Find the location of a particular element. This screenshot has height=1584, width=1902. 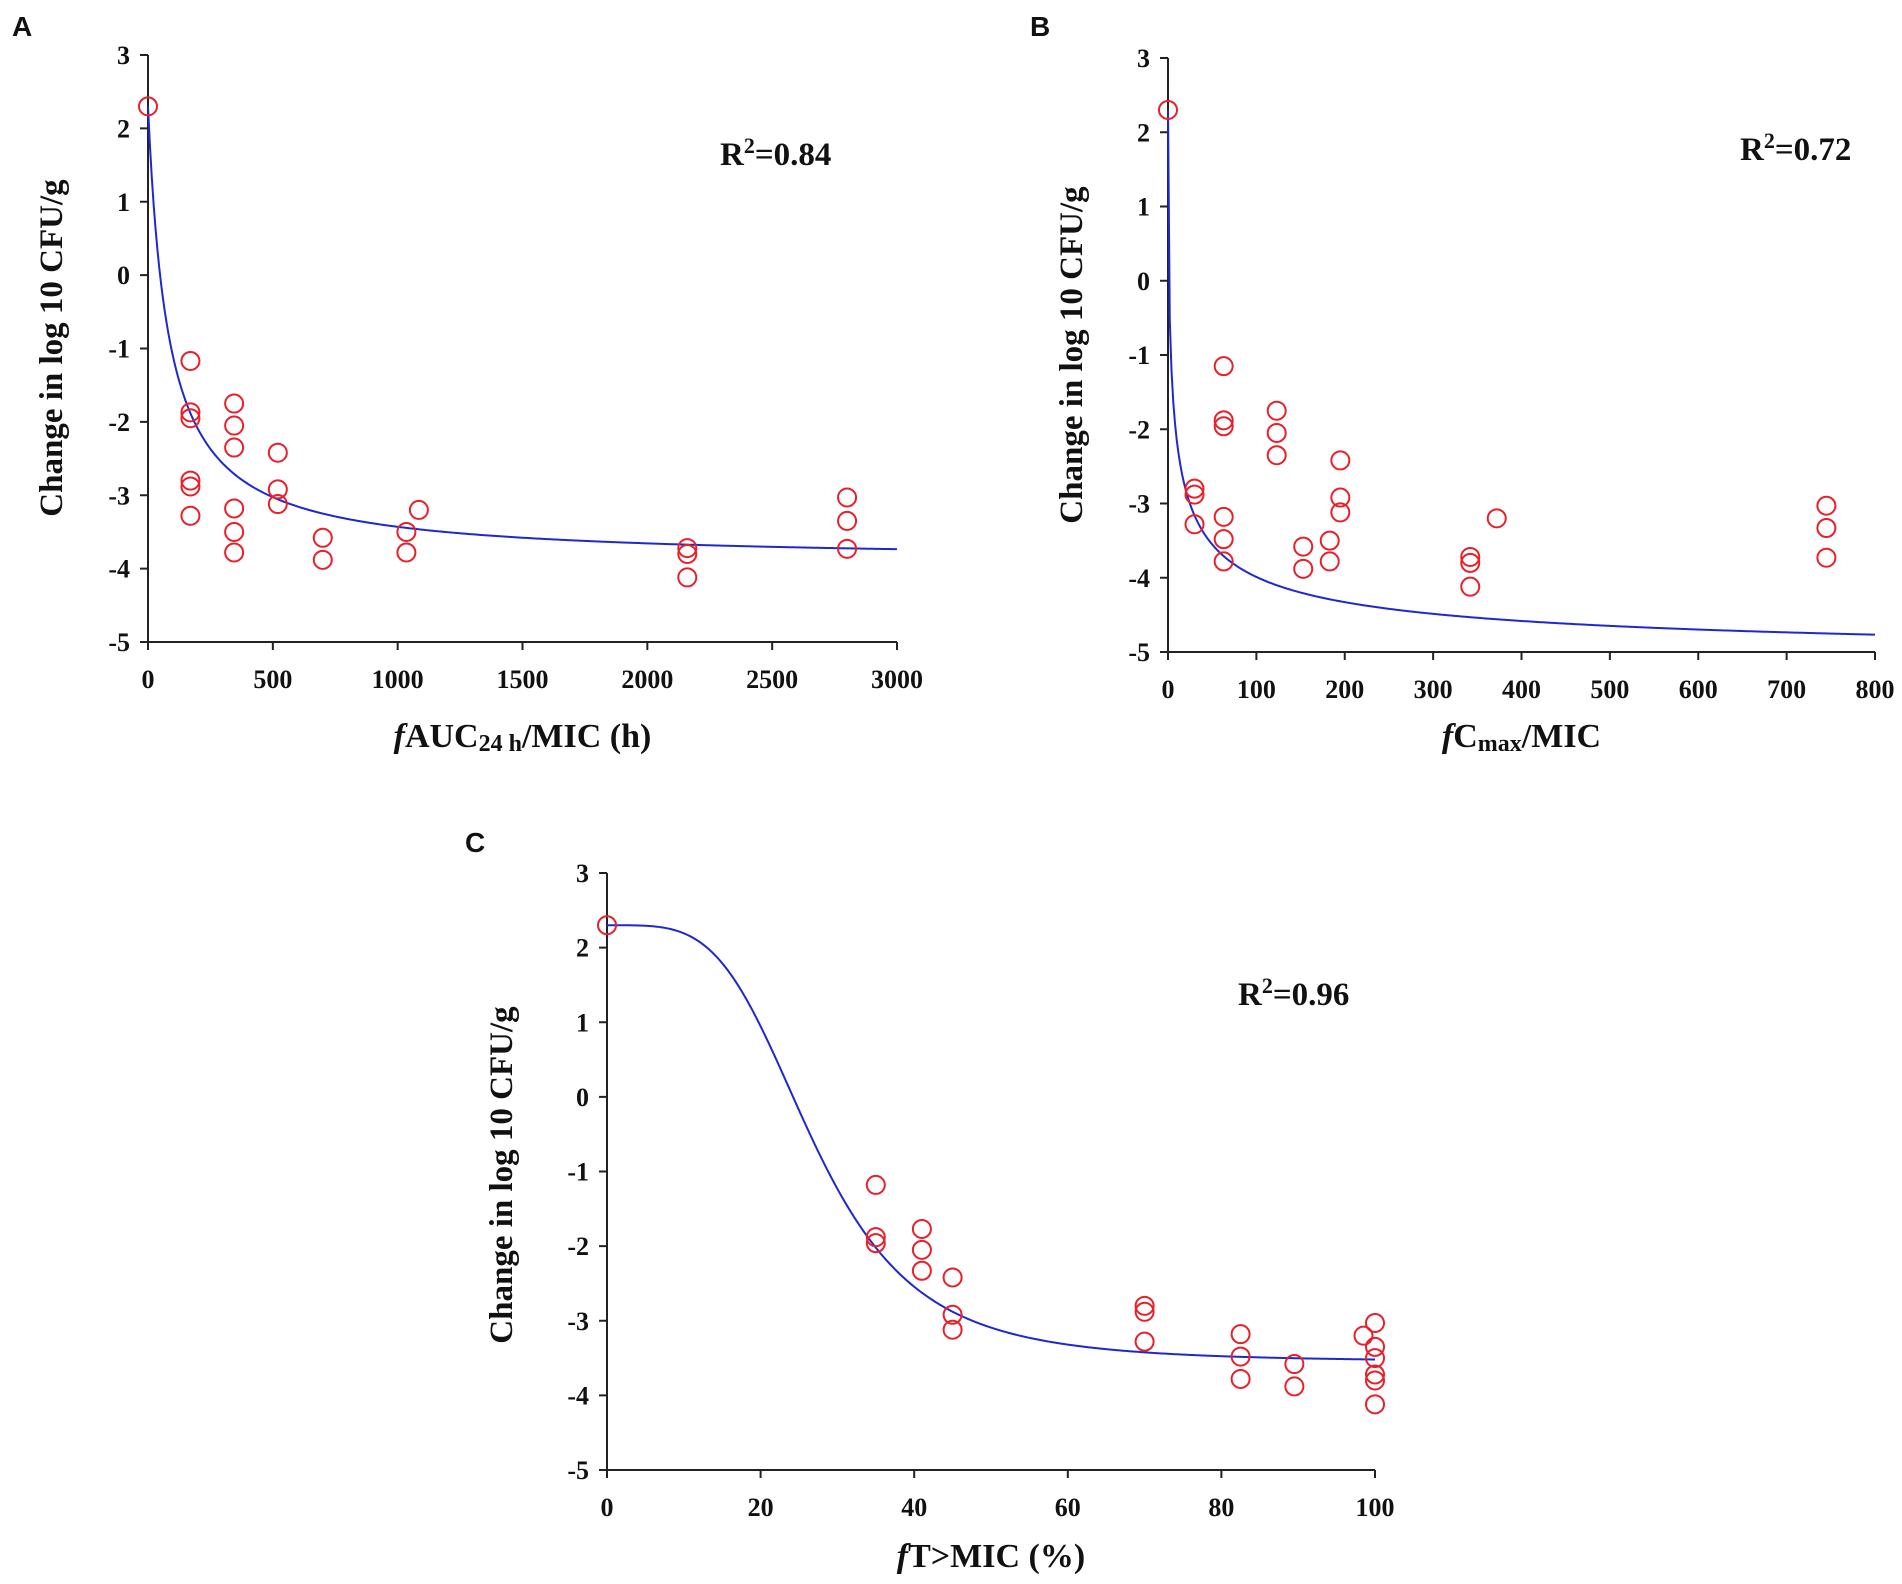

x-tick-label: 2000 is located at coordinates (647, 679).